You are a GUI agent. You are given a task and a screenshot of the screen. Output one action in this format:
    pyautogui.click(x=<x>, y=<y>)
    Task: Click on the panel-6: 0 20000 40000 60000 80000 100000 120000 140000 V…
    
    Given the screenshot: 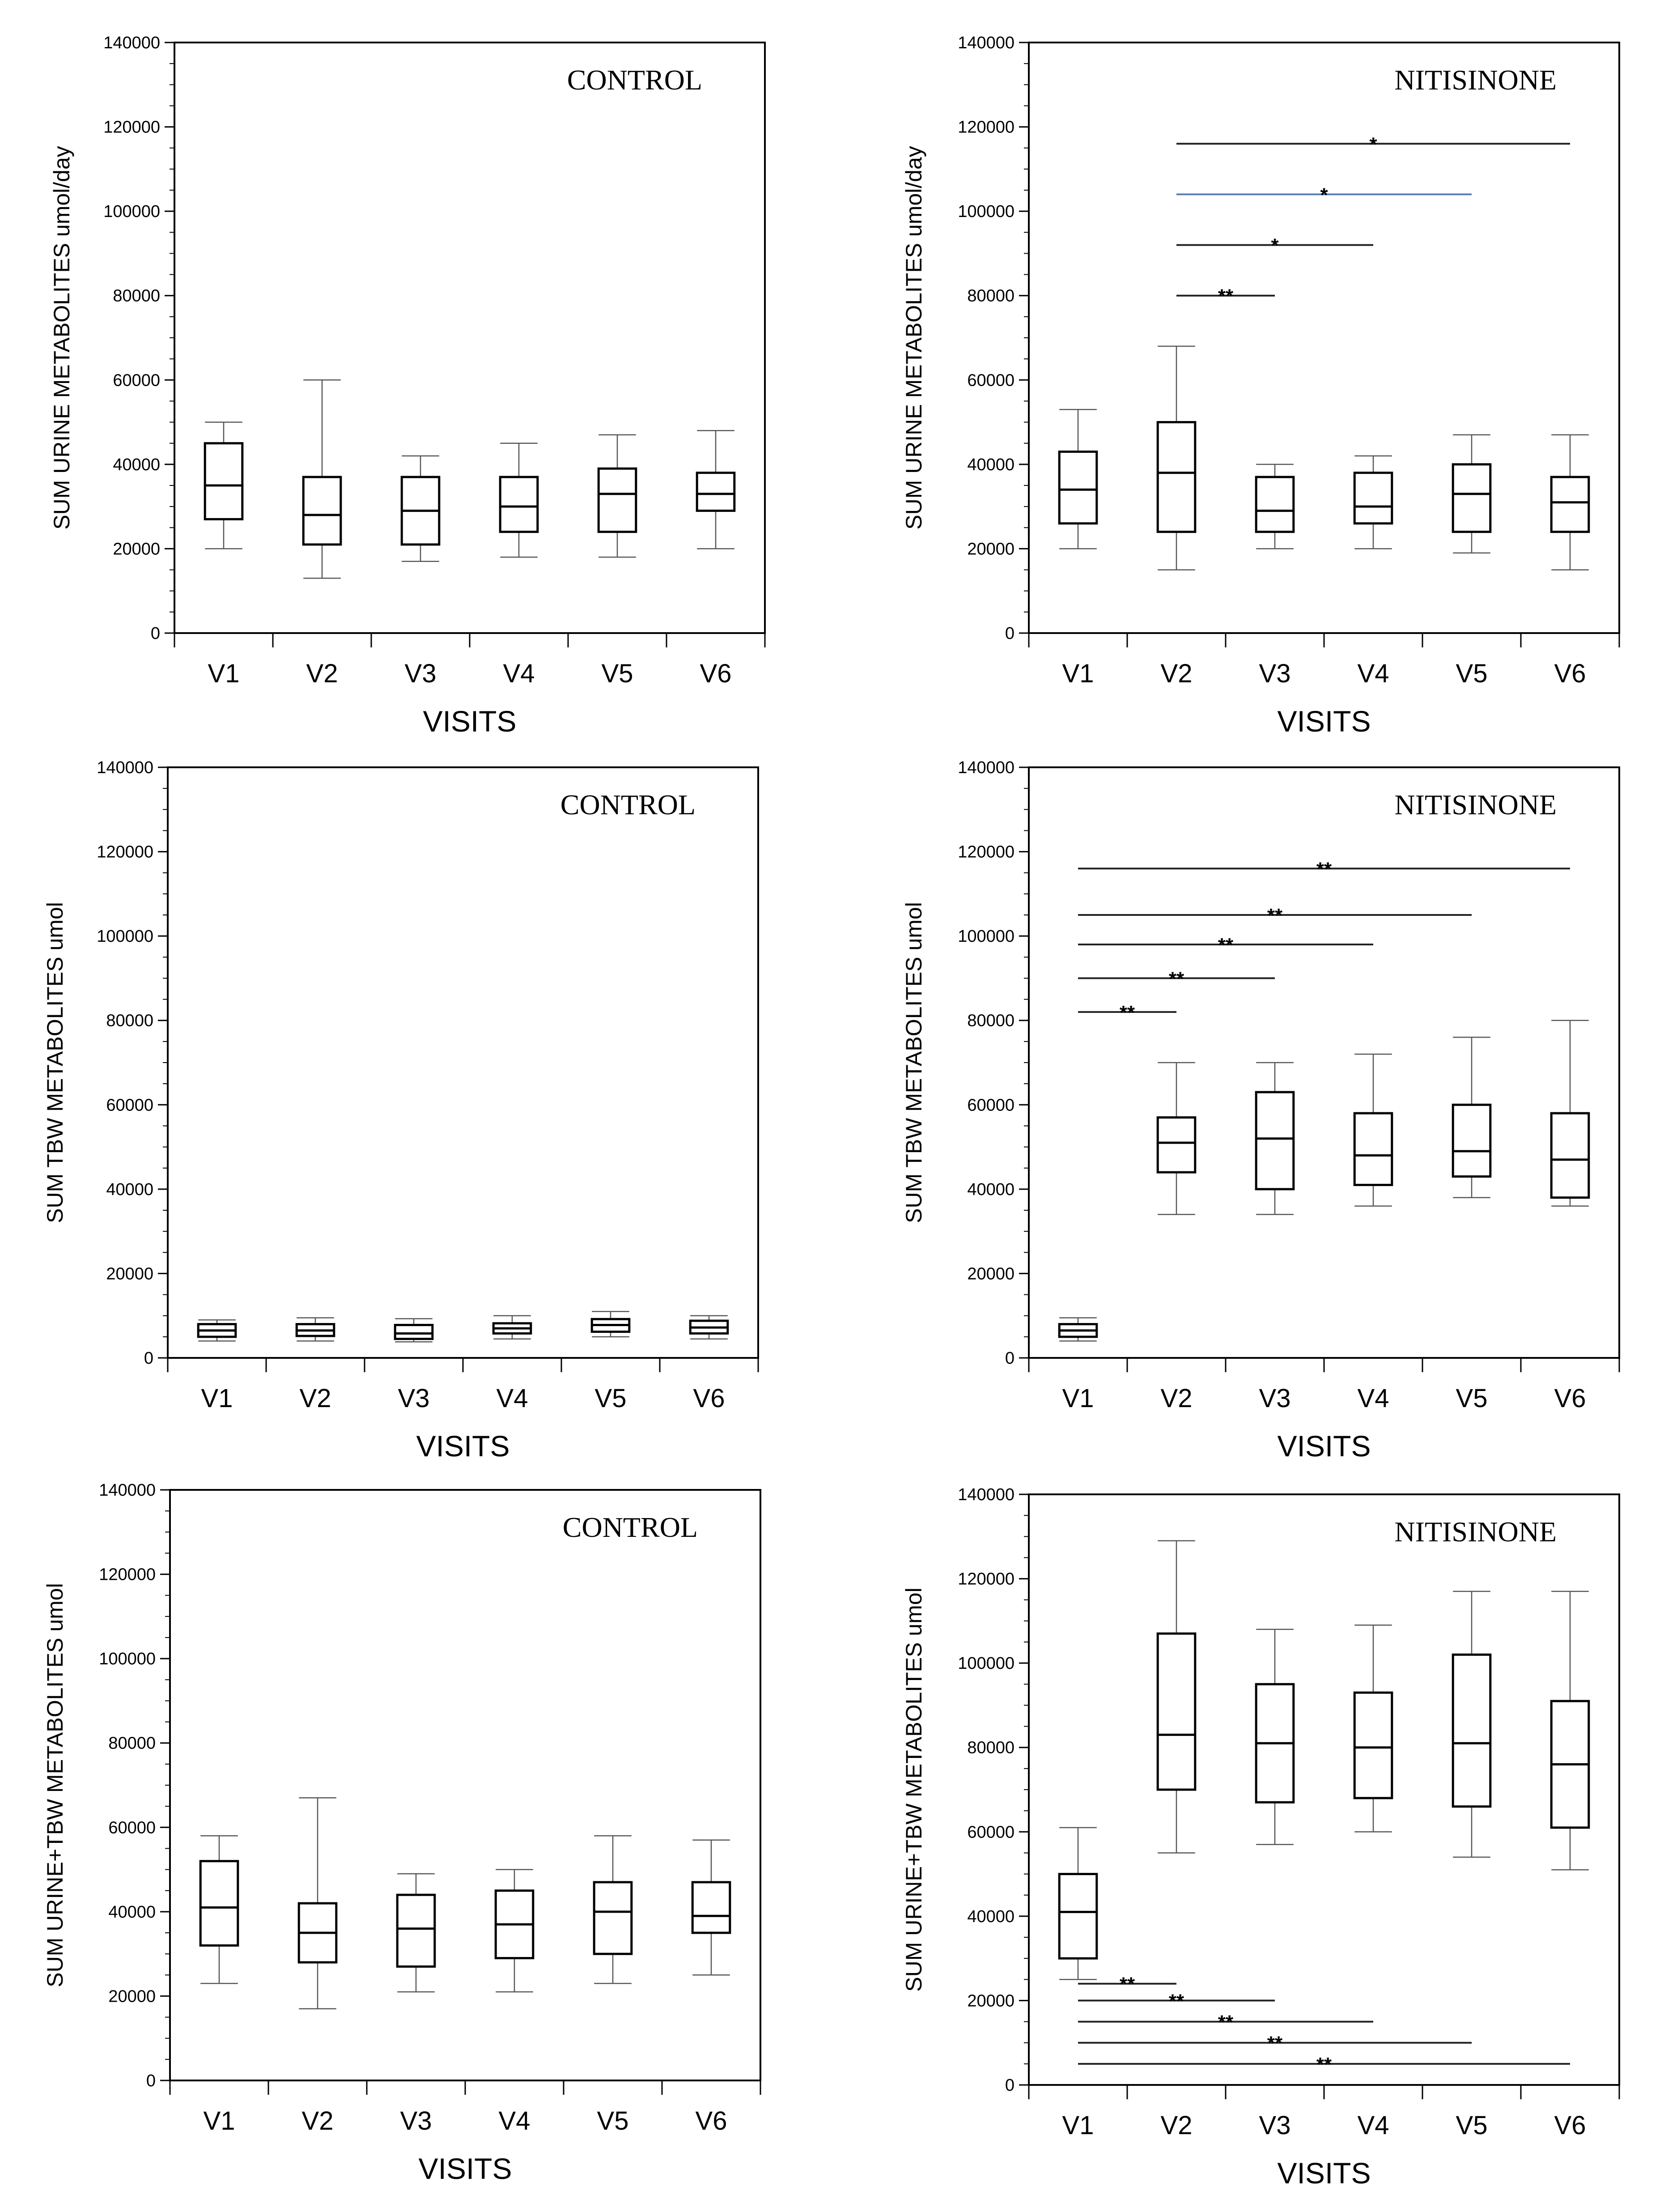 What is the action you would take?
    pyautogui.click(x=1260, y=1837)
    